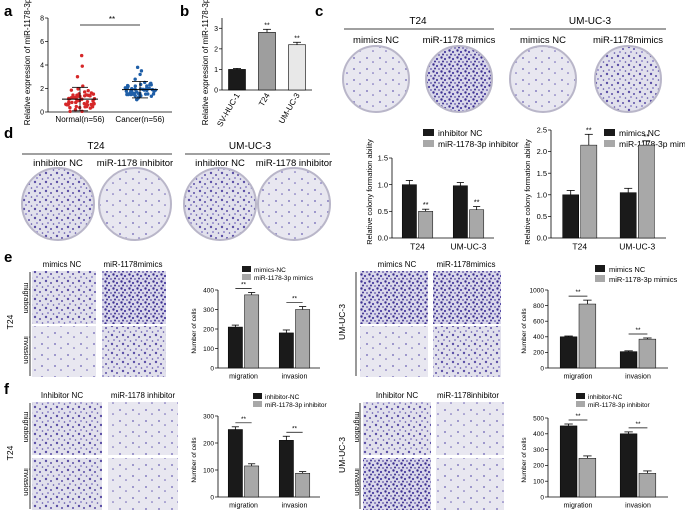 This screenshot has width=685, height=512. I want to click on panel-f-right-side: UM-UC-3, so click(342, 455).